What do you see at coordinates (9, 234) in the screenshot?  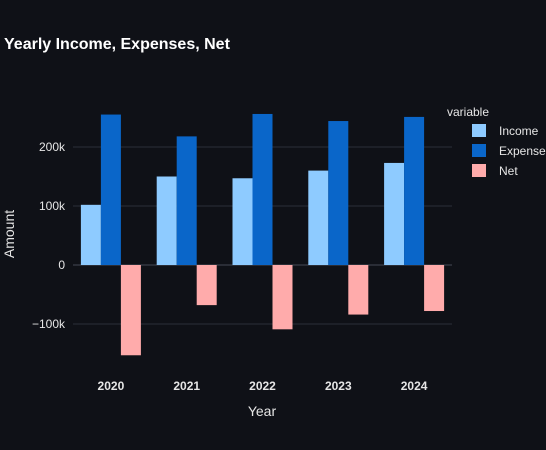 I see `y-axis-label: Amount` at bounding box center [9, 234].